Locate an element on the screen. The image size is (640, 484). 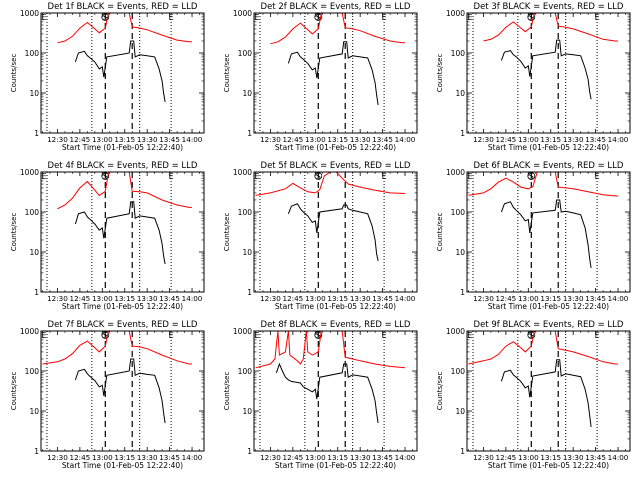
panel-title: Det 5f BLACK = Events, RED = LLD is located at coordinates (336, 166).